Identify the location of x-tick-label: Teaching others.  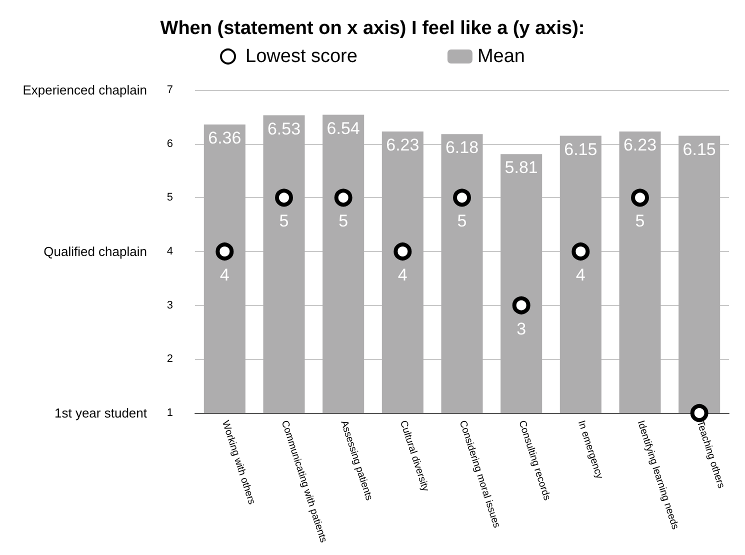
(710, 454).